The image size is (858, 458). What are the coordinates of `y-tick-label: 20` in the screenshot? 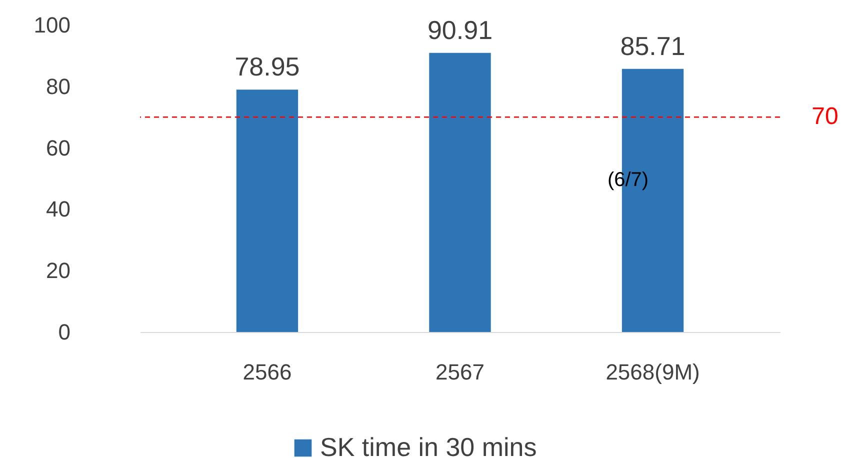 It's located at (58, 271).